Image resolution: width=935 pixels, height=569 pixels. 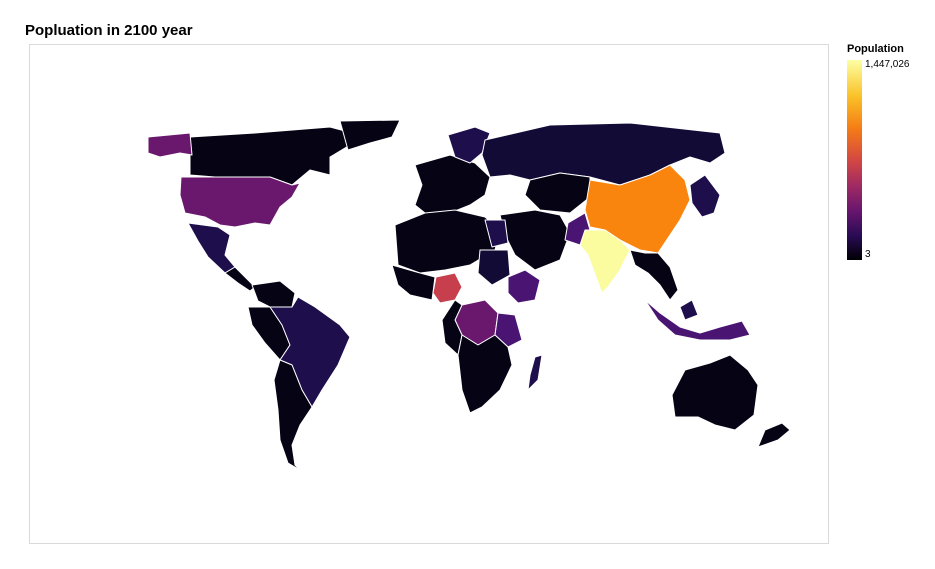 What do you see at coordinates (485, 374) in the screenshot?
I see `country-southern-africa` at bounding box center [485, 374].